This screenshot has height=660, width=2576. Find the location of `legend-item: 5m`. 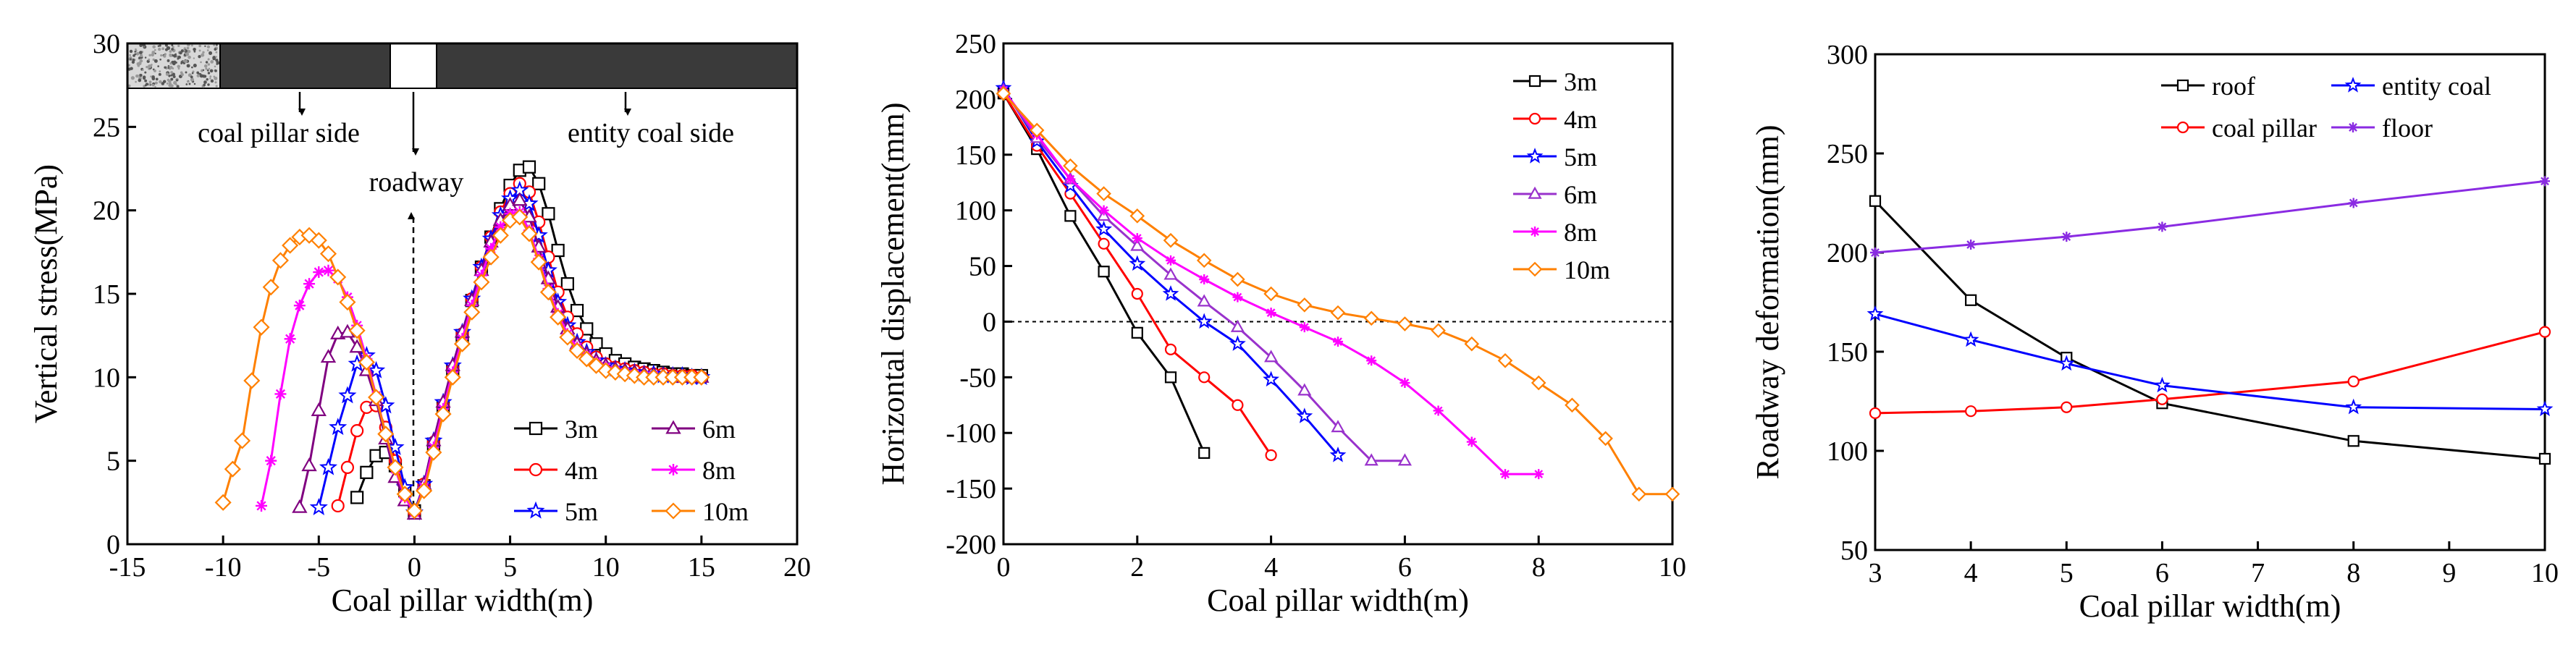

legend-item: 5m is located at coordinates (1555, 157).